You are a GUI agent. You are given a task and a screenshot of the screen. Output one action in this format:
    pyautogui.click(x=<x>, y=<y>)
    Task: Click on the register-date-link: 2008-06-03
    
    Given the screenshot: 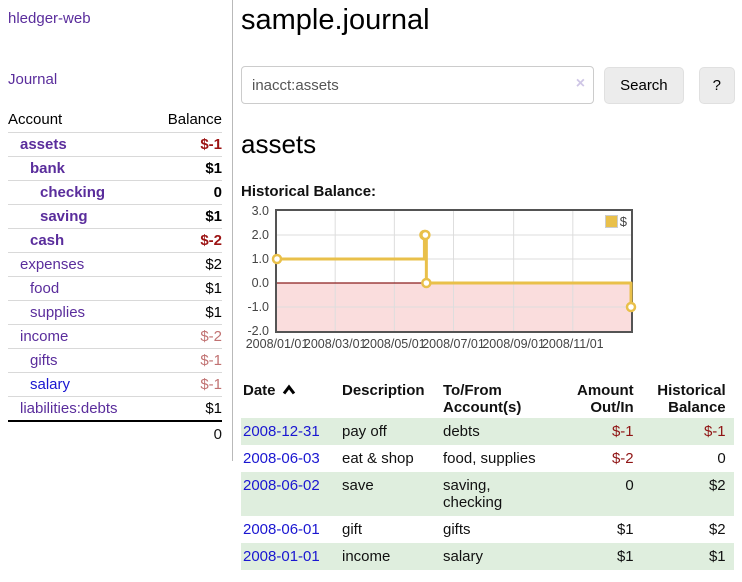 What is the action you would take?
    pyautogui.click(x=281, y=458)
    